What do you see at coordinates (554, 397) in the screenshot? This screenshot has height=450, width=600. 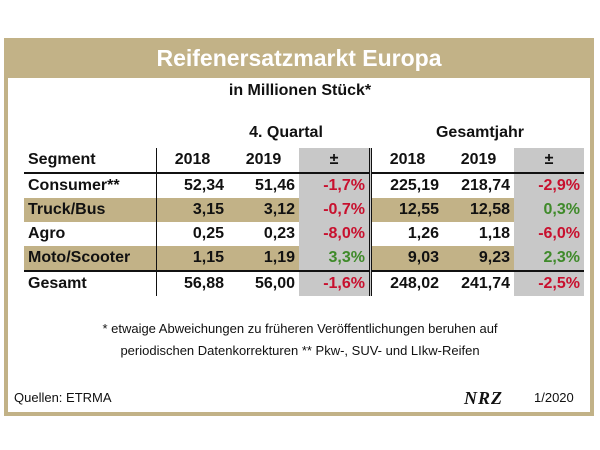 I see `issue-number: 1/2020` at bounding box center [554, 397].